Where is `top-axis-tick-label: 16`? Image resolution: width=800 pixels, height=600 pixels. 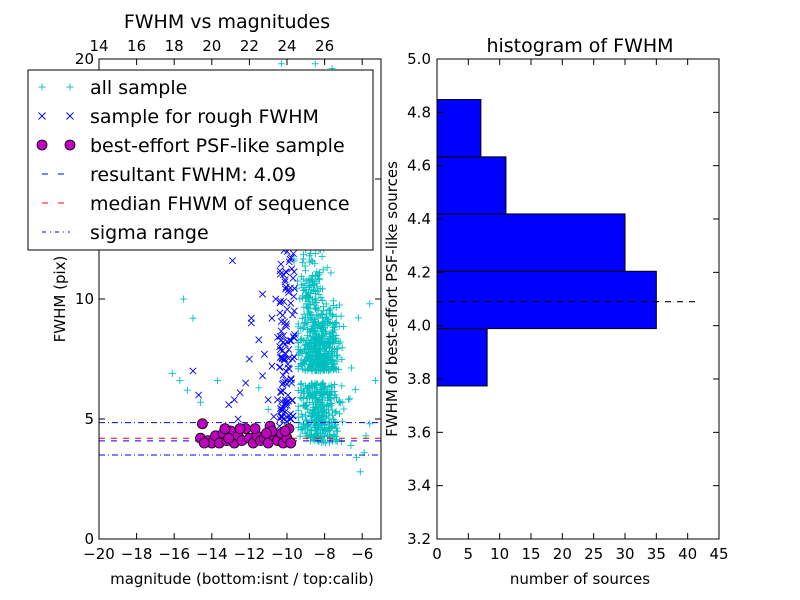
top-axis-tick-label: 16 is located at coordinates (136, 46).